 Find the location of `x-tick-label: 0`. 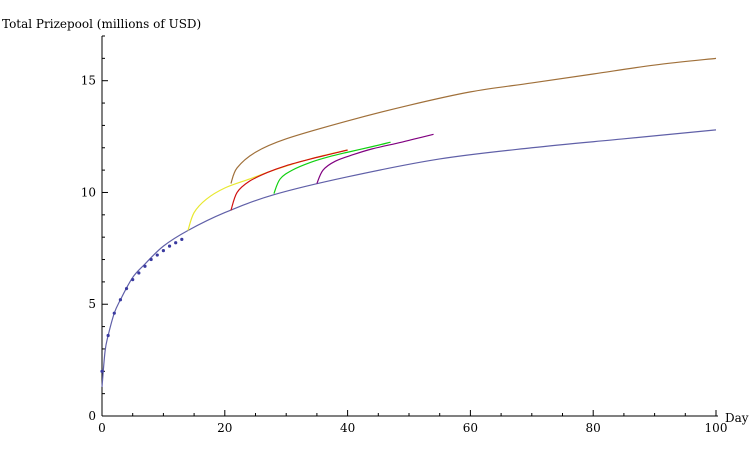

x-tick-label: 0 is located at coordinates (102, 428).